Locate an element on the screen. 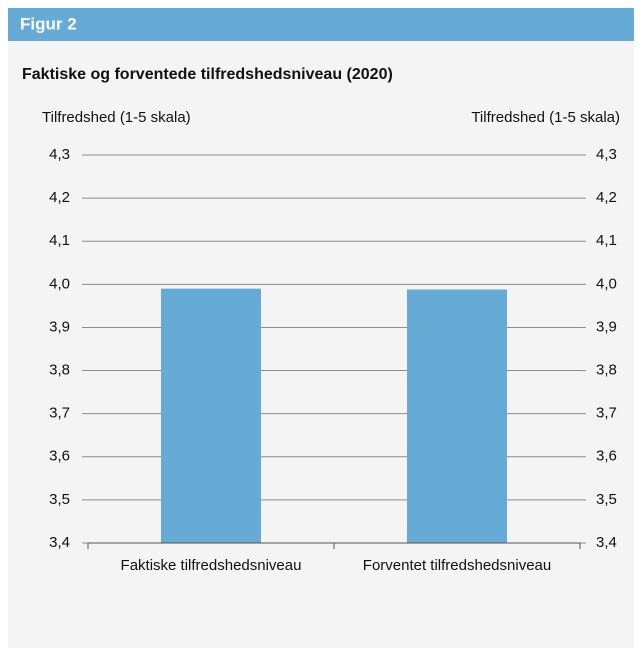 The width and height of the screenshot is (642, 648). y2-tick-label: 3,8 is located at coordinates (606, 370).